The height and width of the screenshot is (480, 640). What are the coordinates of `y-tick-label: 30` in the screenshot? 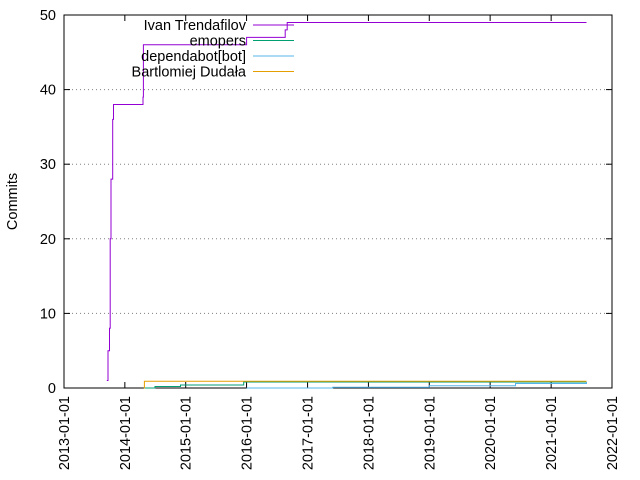 It's located at (48, 165).